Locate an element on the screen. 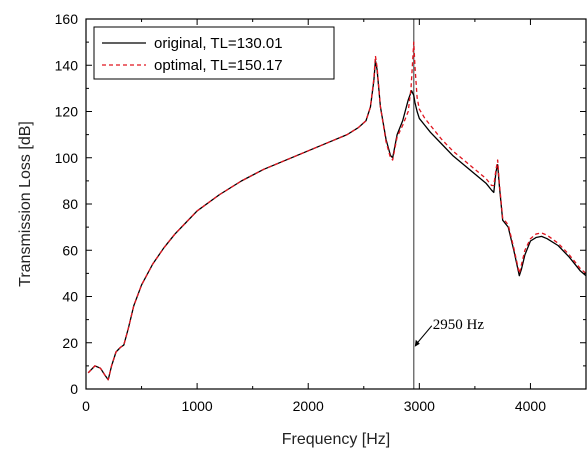  annotation-arrow-head is located at coordinates (417, 343).